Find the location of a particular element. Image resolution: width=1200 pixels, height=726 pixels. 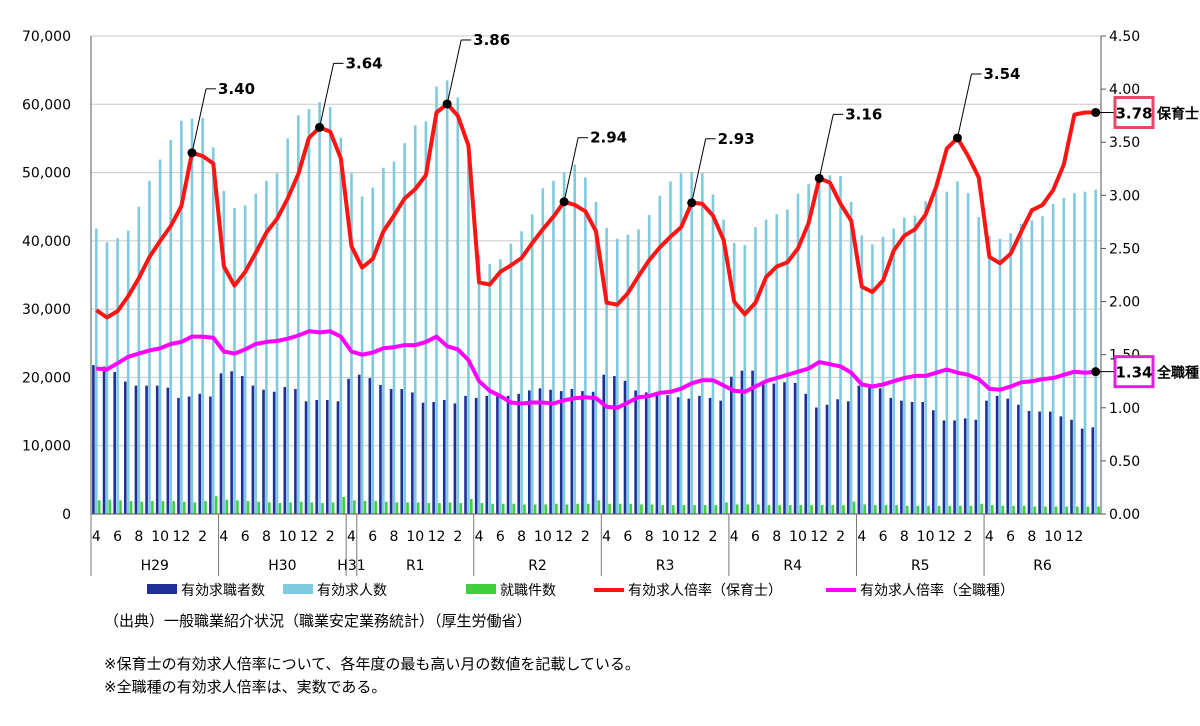

y-right-tick-label: 3.00 is located at coordinates (1124, 196).